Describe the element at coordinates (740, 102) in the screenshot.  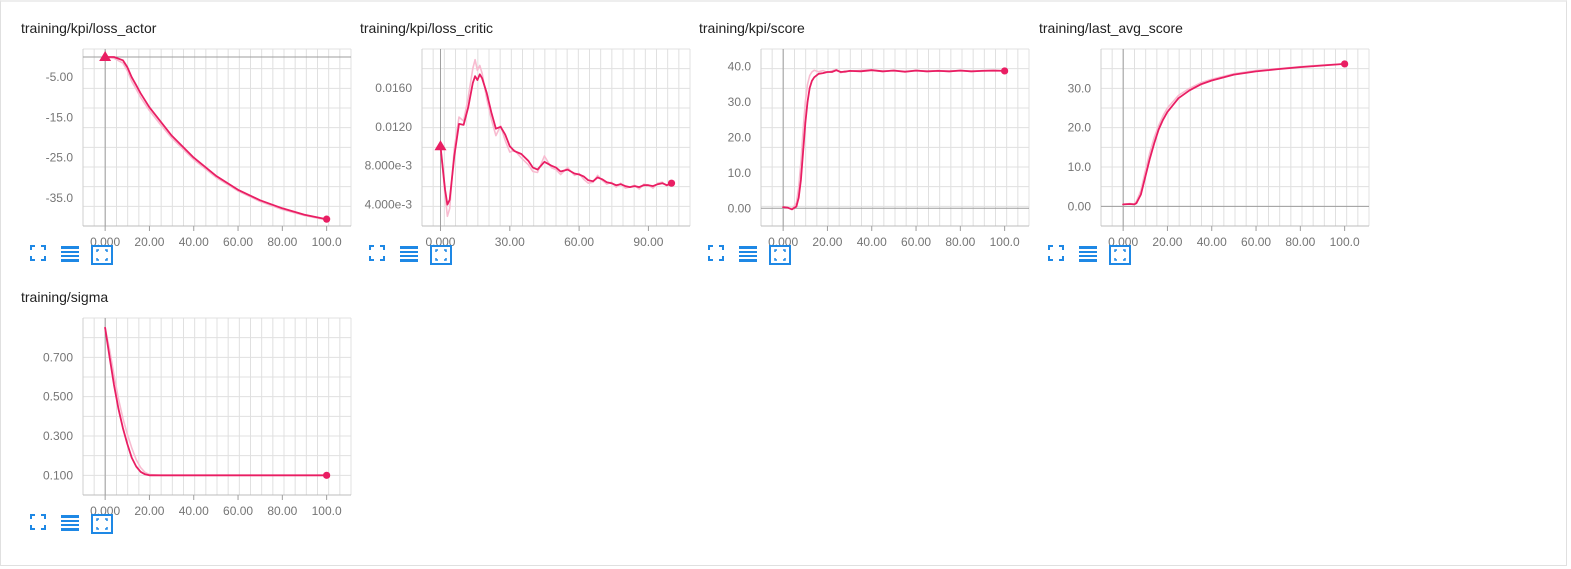
I see `y-tick-label: 30.0` at that location.